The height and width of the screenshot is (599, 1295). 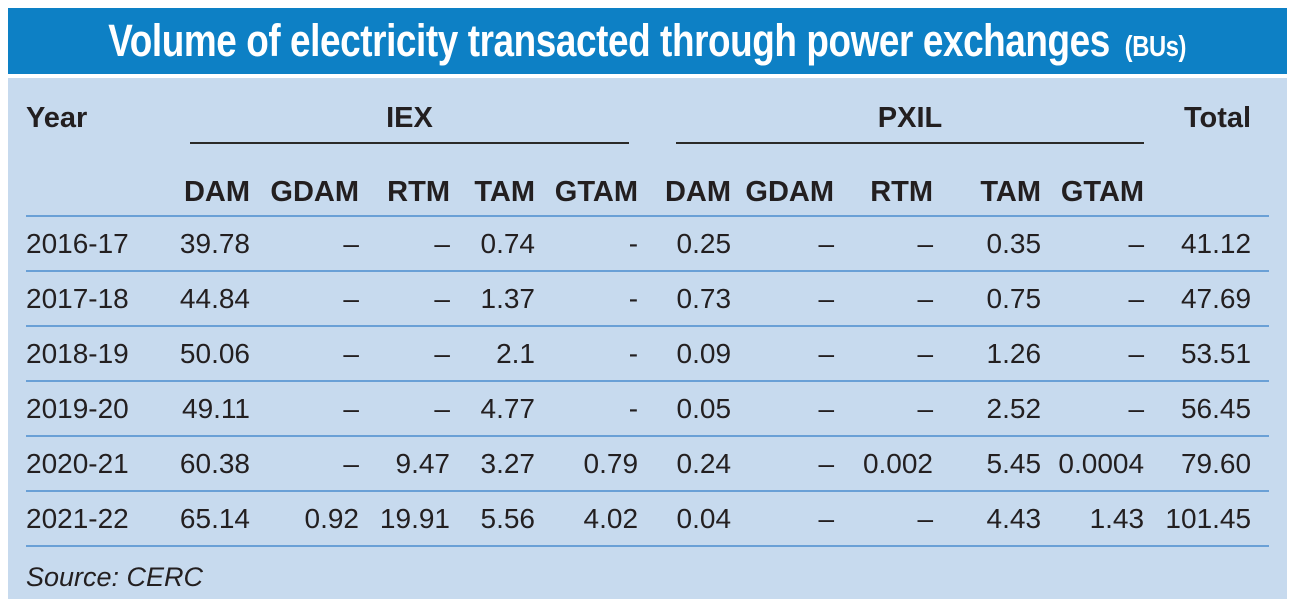 I want to click on group-header-pxil: PXIL, so click(x=891, y=126).